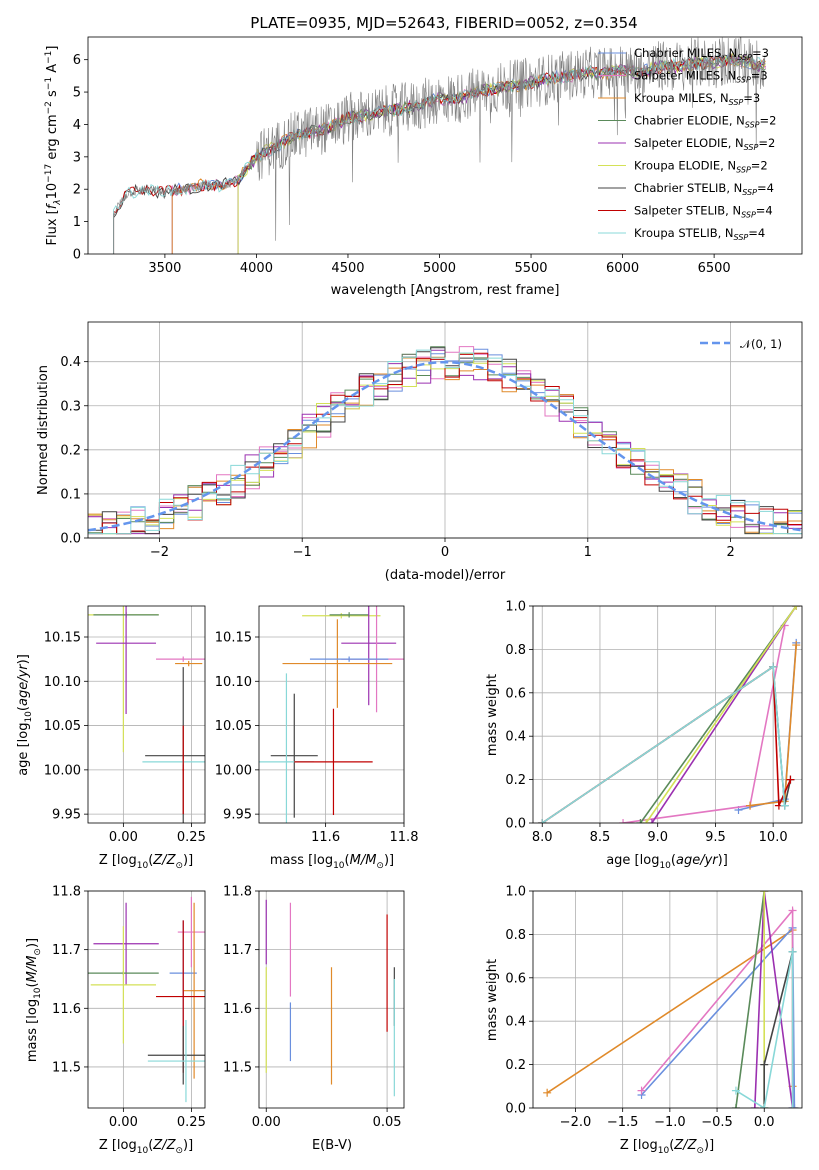  What do you see at coordinates (600, 837) in the screenshot?
I see `x-tick-label: 8.5` at bounding box center [600, 837].